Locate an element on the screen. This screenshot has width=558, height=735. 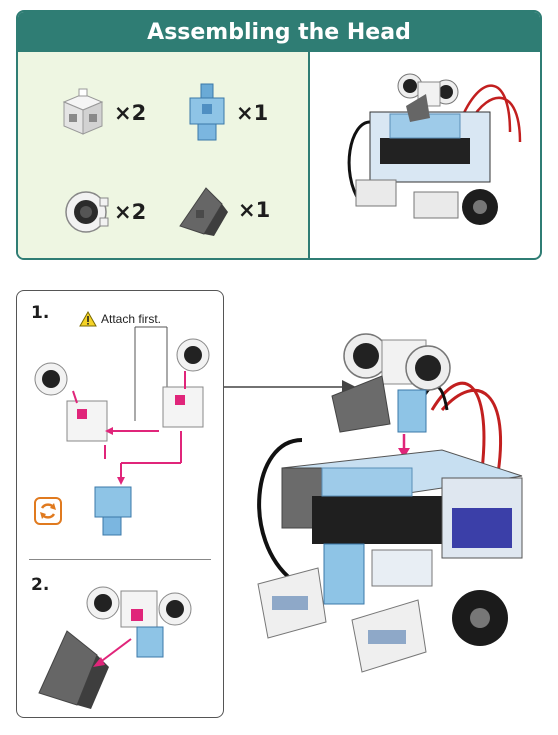
step-1-illustration is located at coordinates (122, 431).